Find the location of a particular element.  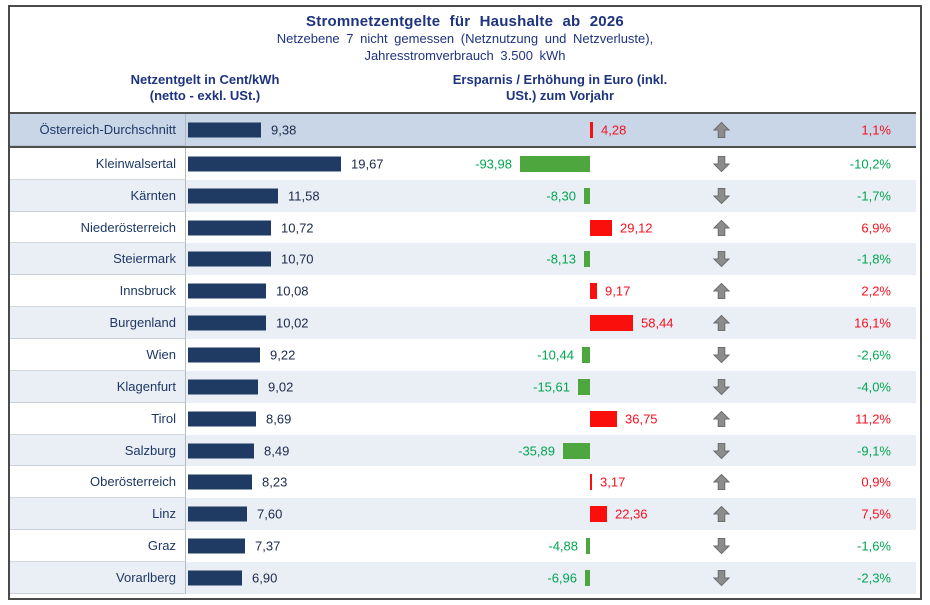

euro-value: -8,13 is located at coordinates (561, 259).